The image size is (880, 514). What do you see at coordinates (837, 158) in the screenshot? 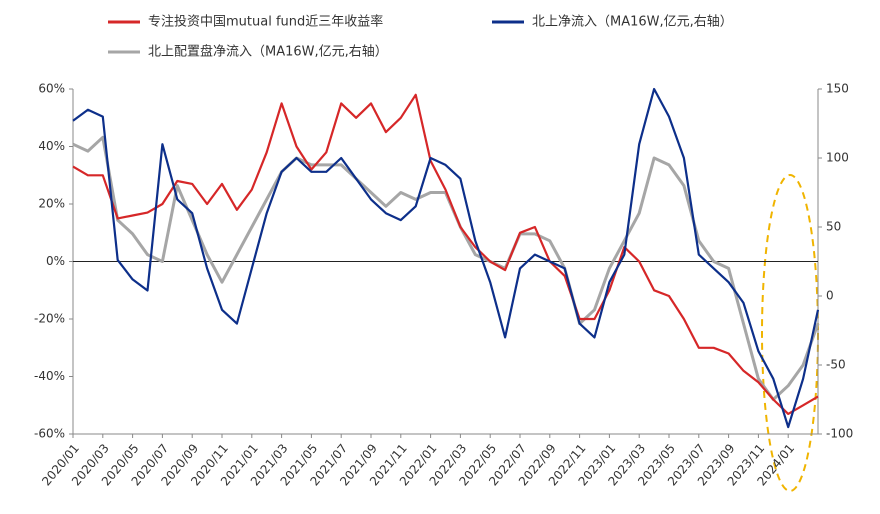
I see `y2-tick-label: 100` at bounding box center [837, 158].